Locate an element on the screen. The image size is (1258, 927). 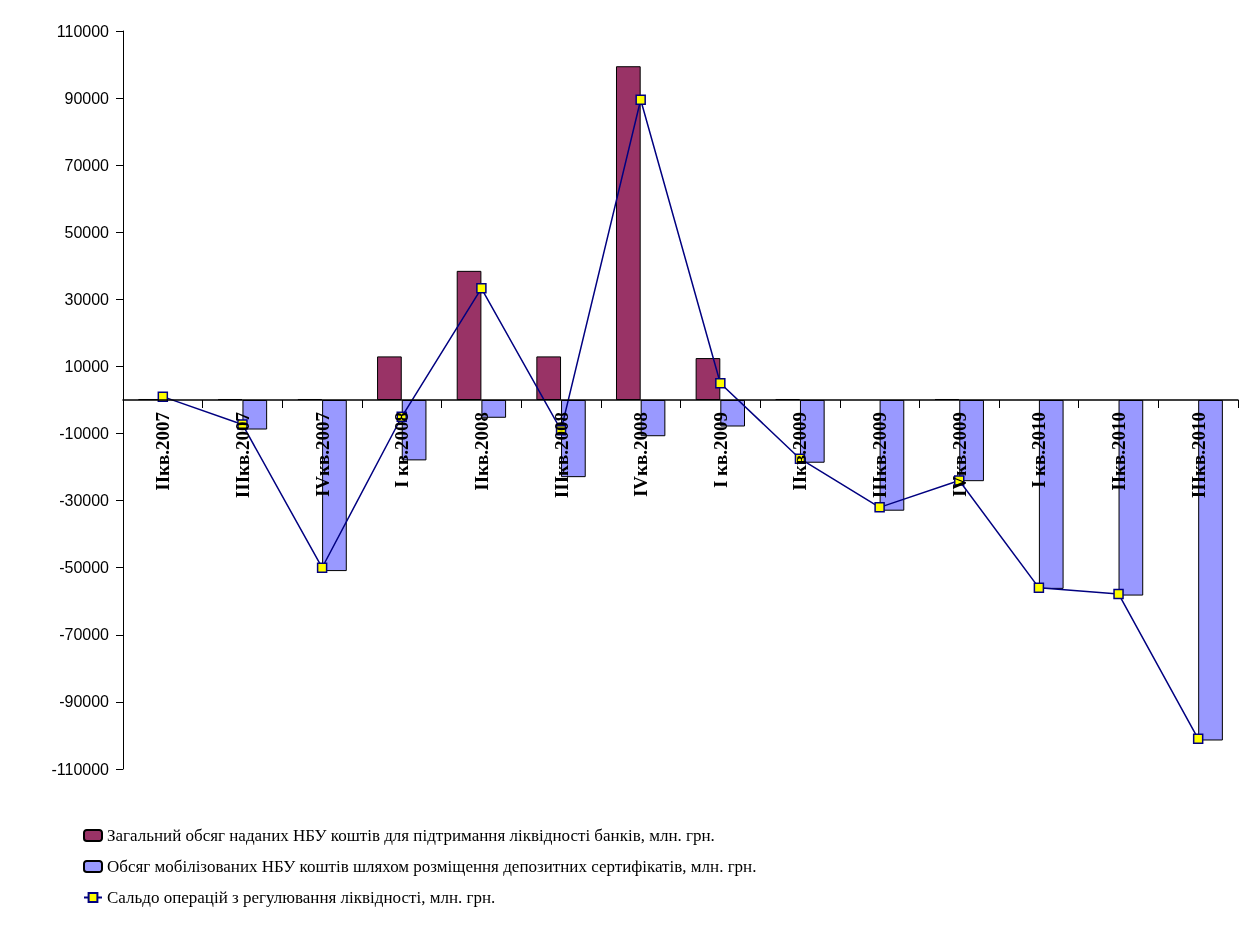
x-tick-label: I кв.2008 is located at coordinates (402, 450).